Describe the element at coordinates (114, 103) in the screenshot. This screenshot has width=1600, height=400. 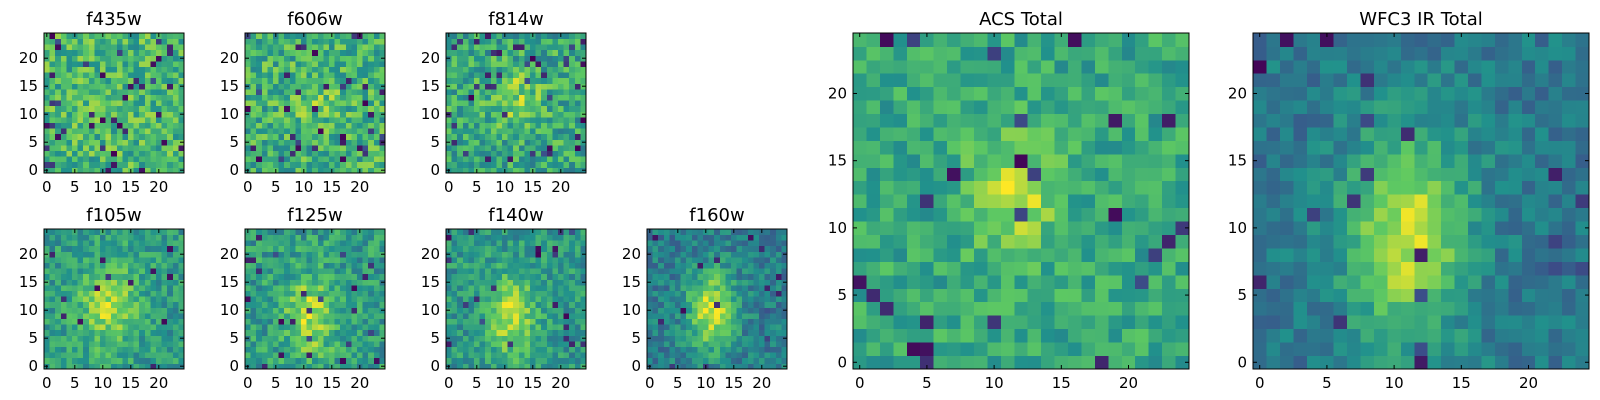
I see `axes-frame` at that location.